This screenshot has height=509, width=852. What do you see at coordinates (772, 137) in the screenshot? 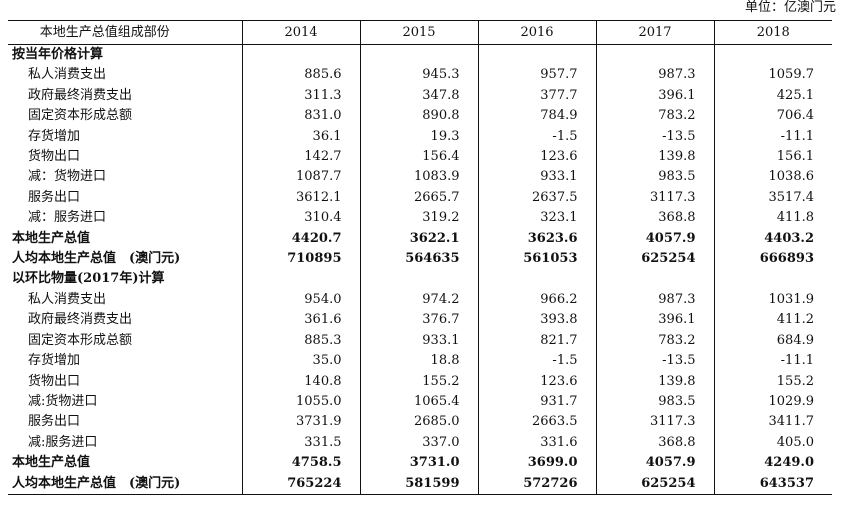
I see `table-cell: -11.1` at bounding box center [772, 137].